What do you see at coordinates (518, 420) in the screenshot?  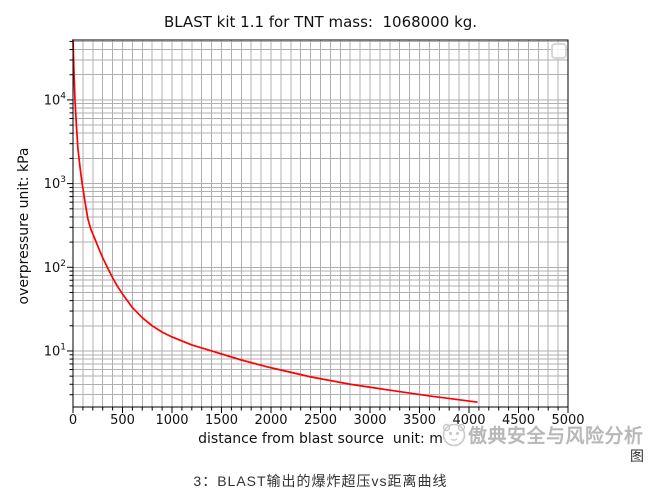 I see `svg-text: 4500` at bounding box center [518, 420].